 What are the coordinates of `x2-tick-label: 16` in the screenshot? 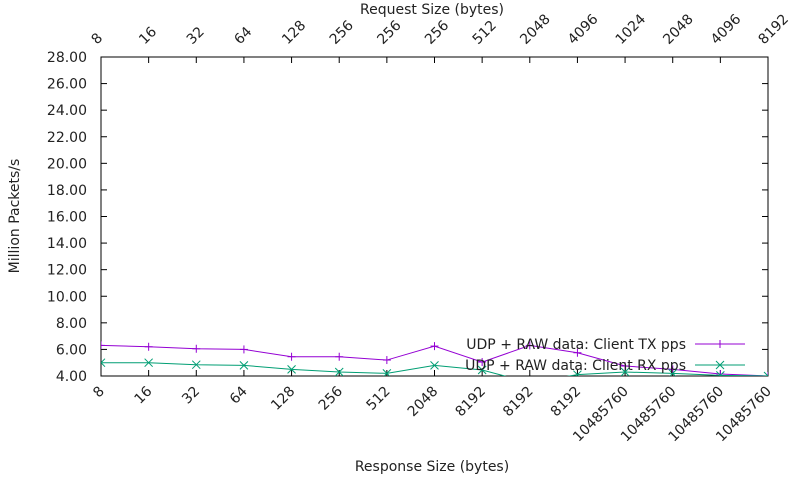 It's located at (148, 36).